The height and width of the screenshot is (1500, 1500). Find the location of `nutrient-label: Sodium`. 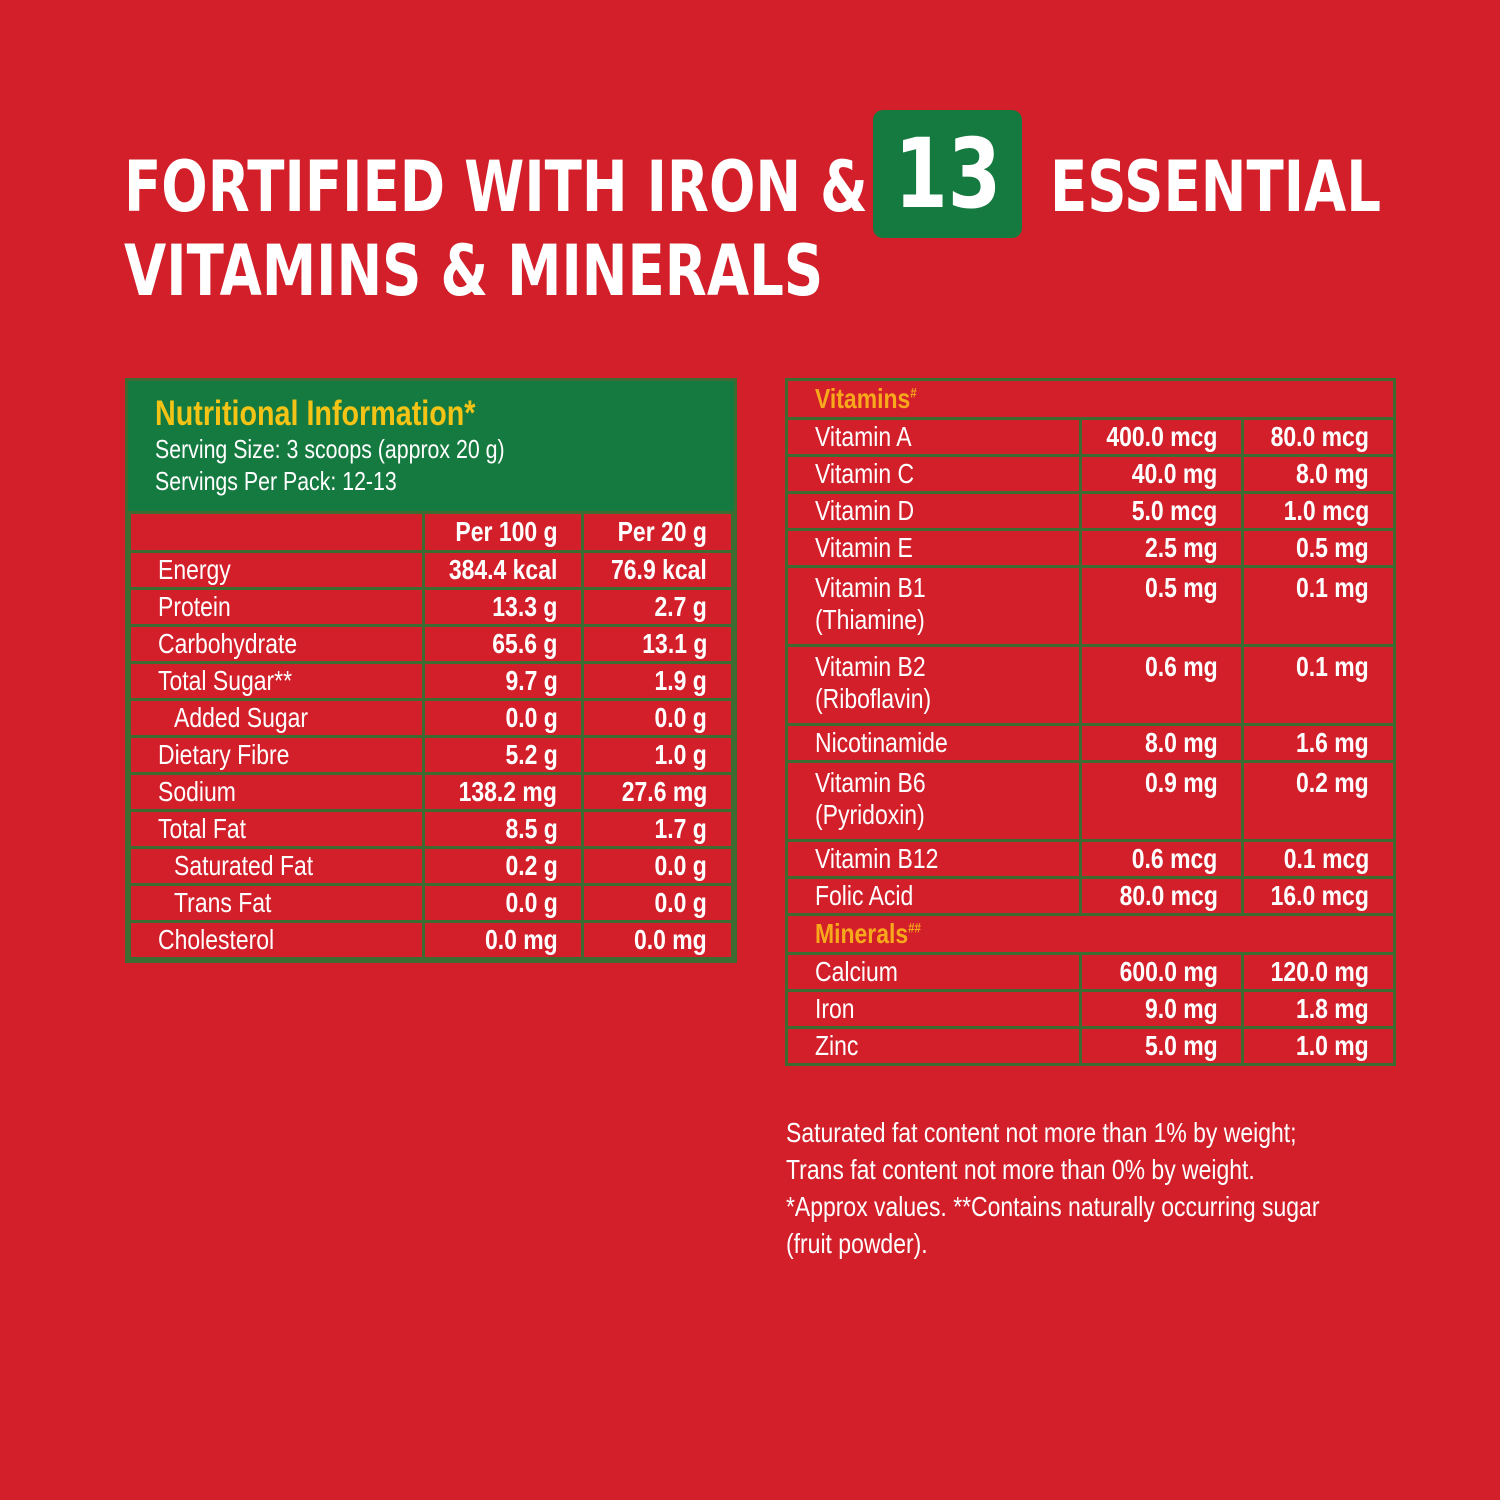

nutrient-label: Sodium is located at coordinates (197, 791).